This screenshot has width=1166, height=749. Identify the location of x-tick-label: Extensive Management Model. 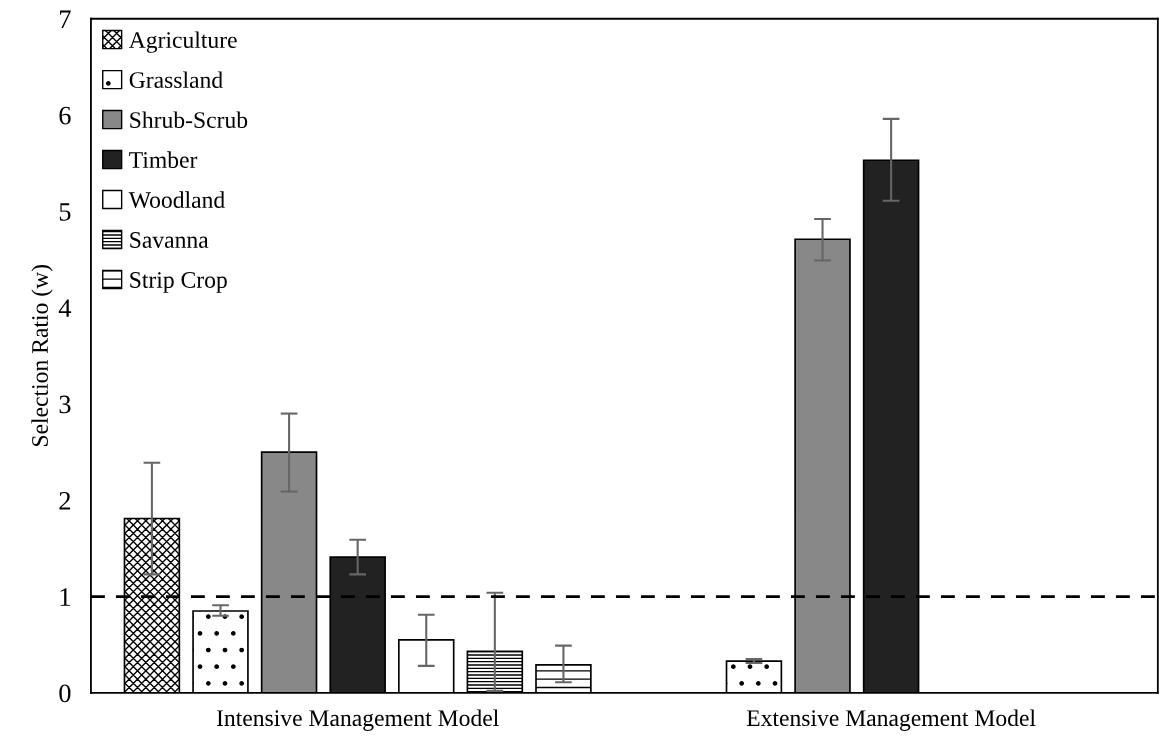
(891, 720).